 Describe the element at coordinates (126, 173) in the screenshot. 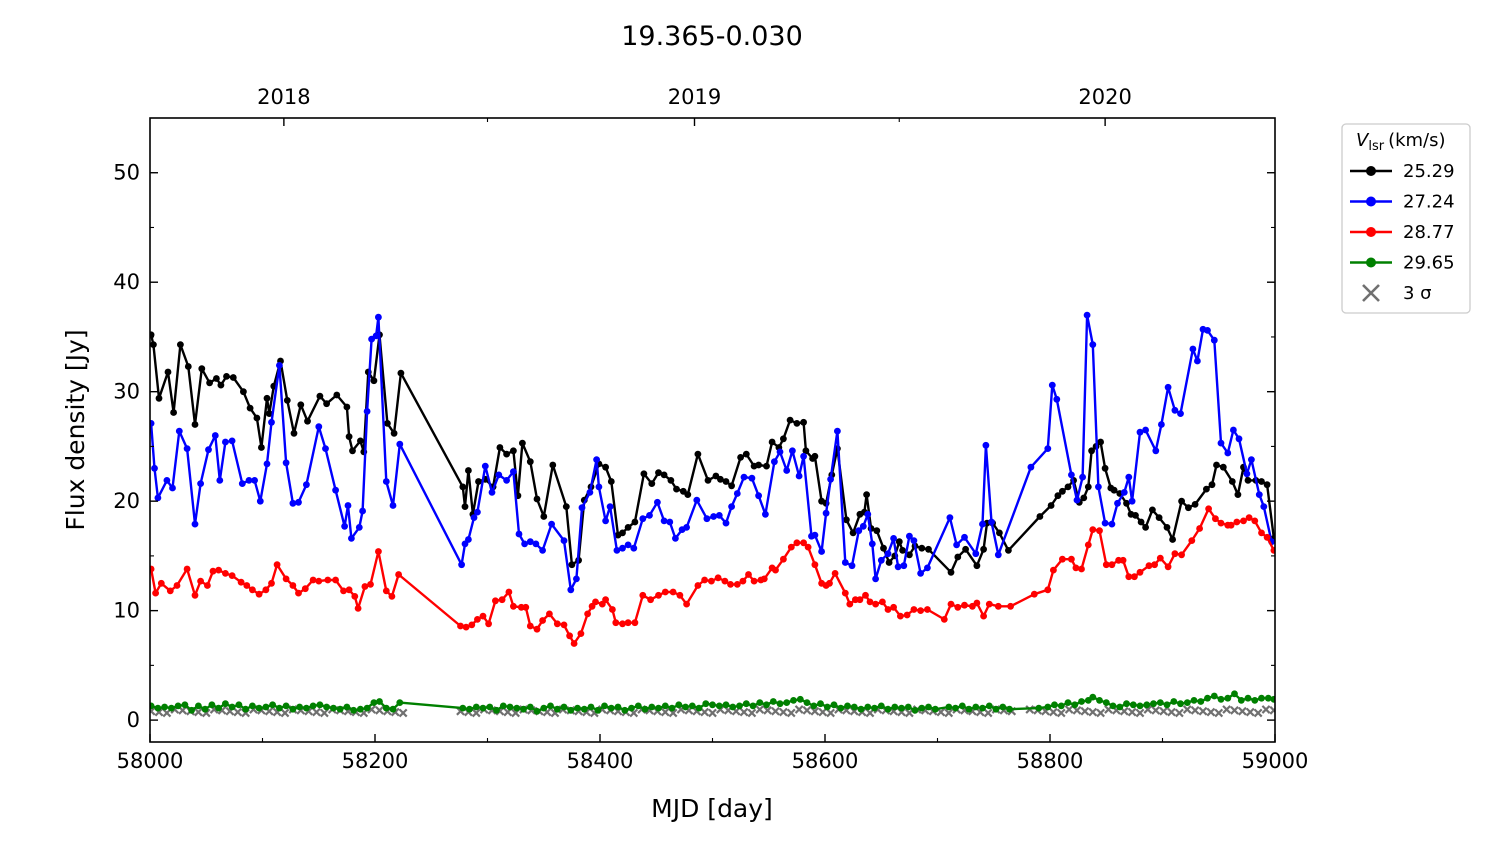

I see `y-tick-label: 50` at that location.